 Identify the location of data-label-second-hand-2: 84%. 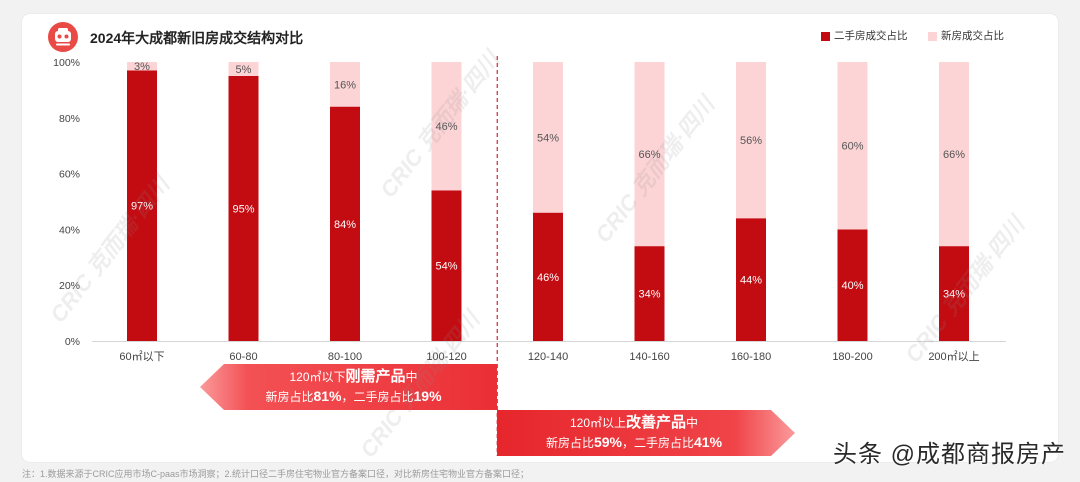
(345, 225).